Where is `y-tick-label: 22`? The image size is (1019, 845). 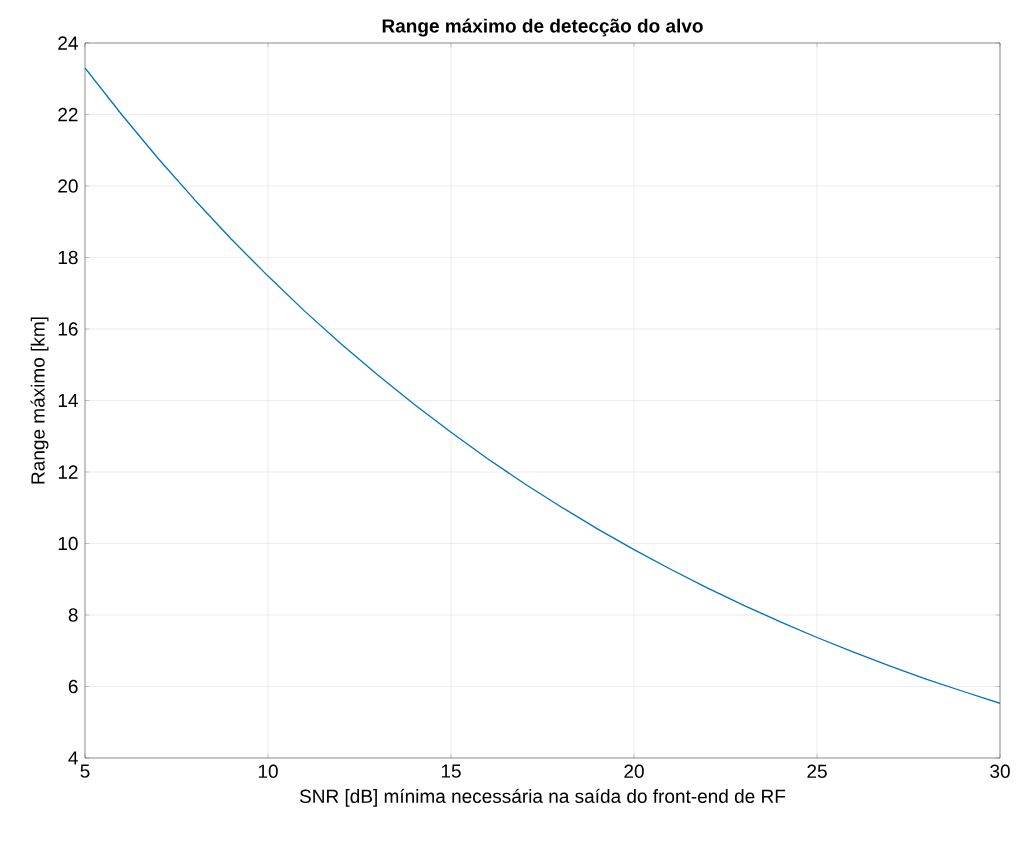
y-tick-label: 22 is located at coordinates (68, 114).